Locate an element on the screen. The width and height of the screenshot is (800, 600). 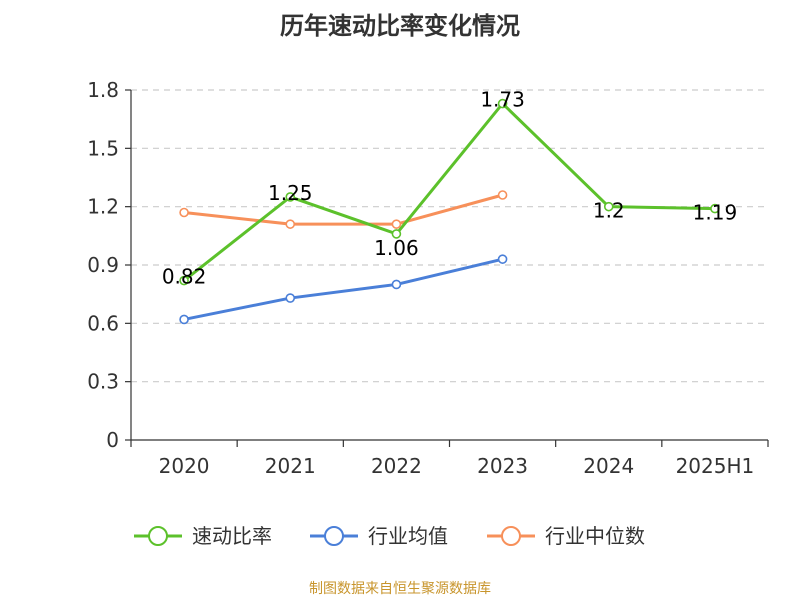
y-tick-label: 1.2 is located at coordinates (103, 207).